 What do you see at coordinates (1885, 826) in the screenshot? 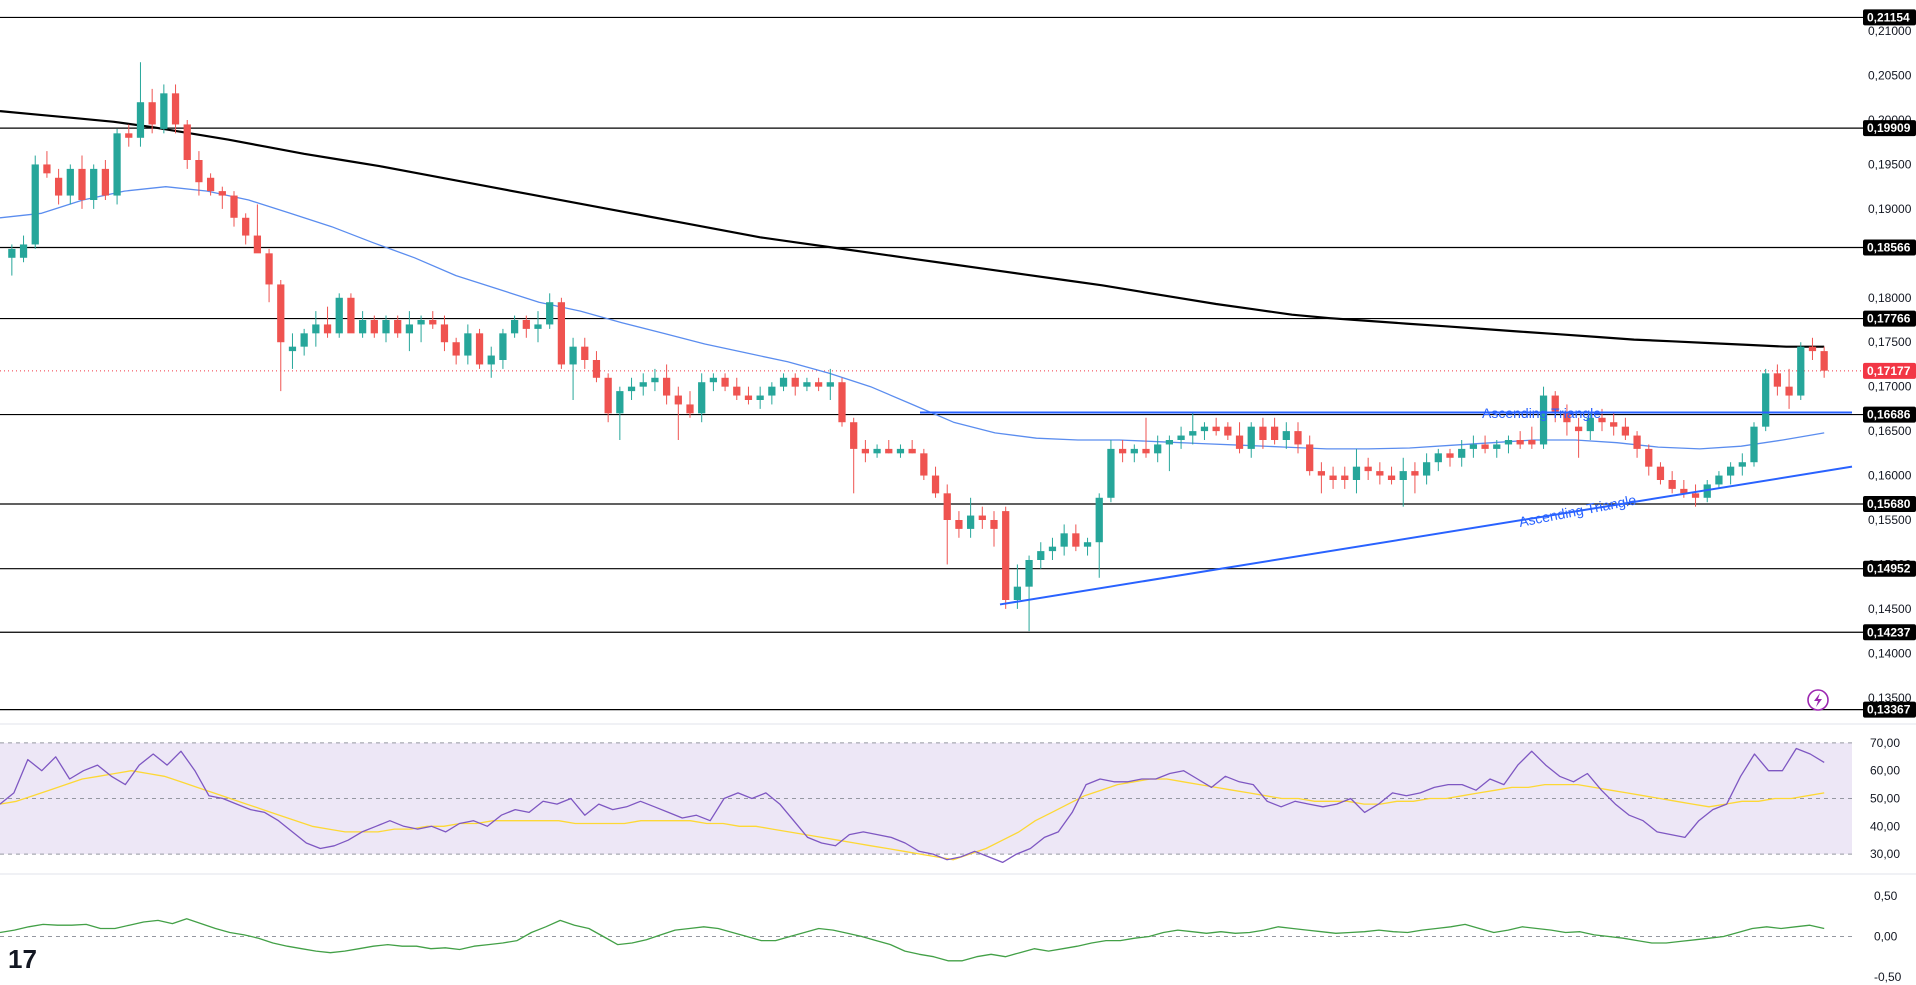
I see `rsi-tick-label: 40,00` at bounding box center [1885, 826].